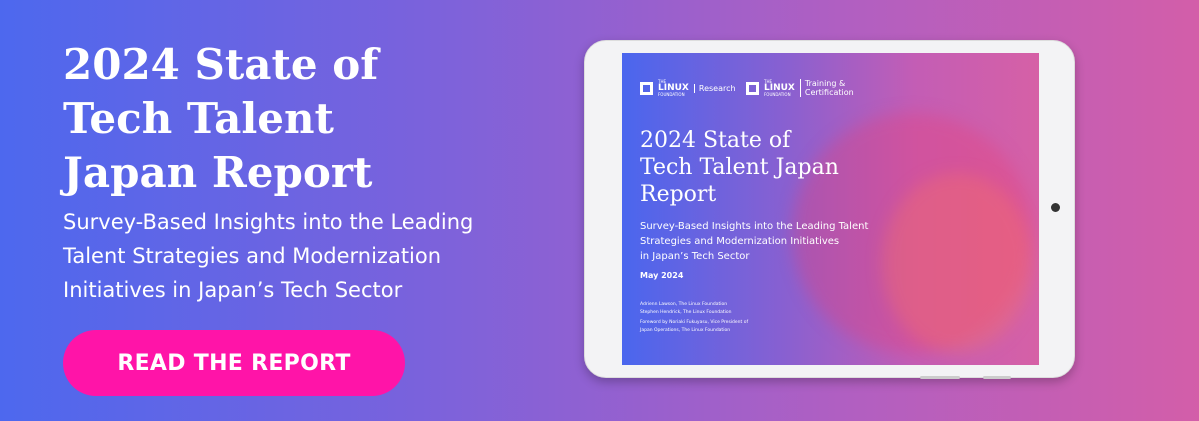  I want to click on headline: 2024 State of Tech Talent Japan Report, so click(273, 119).